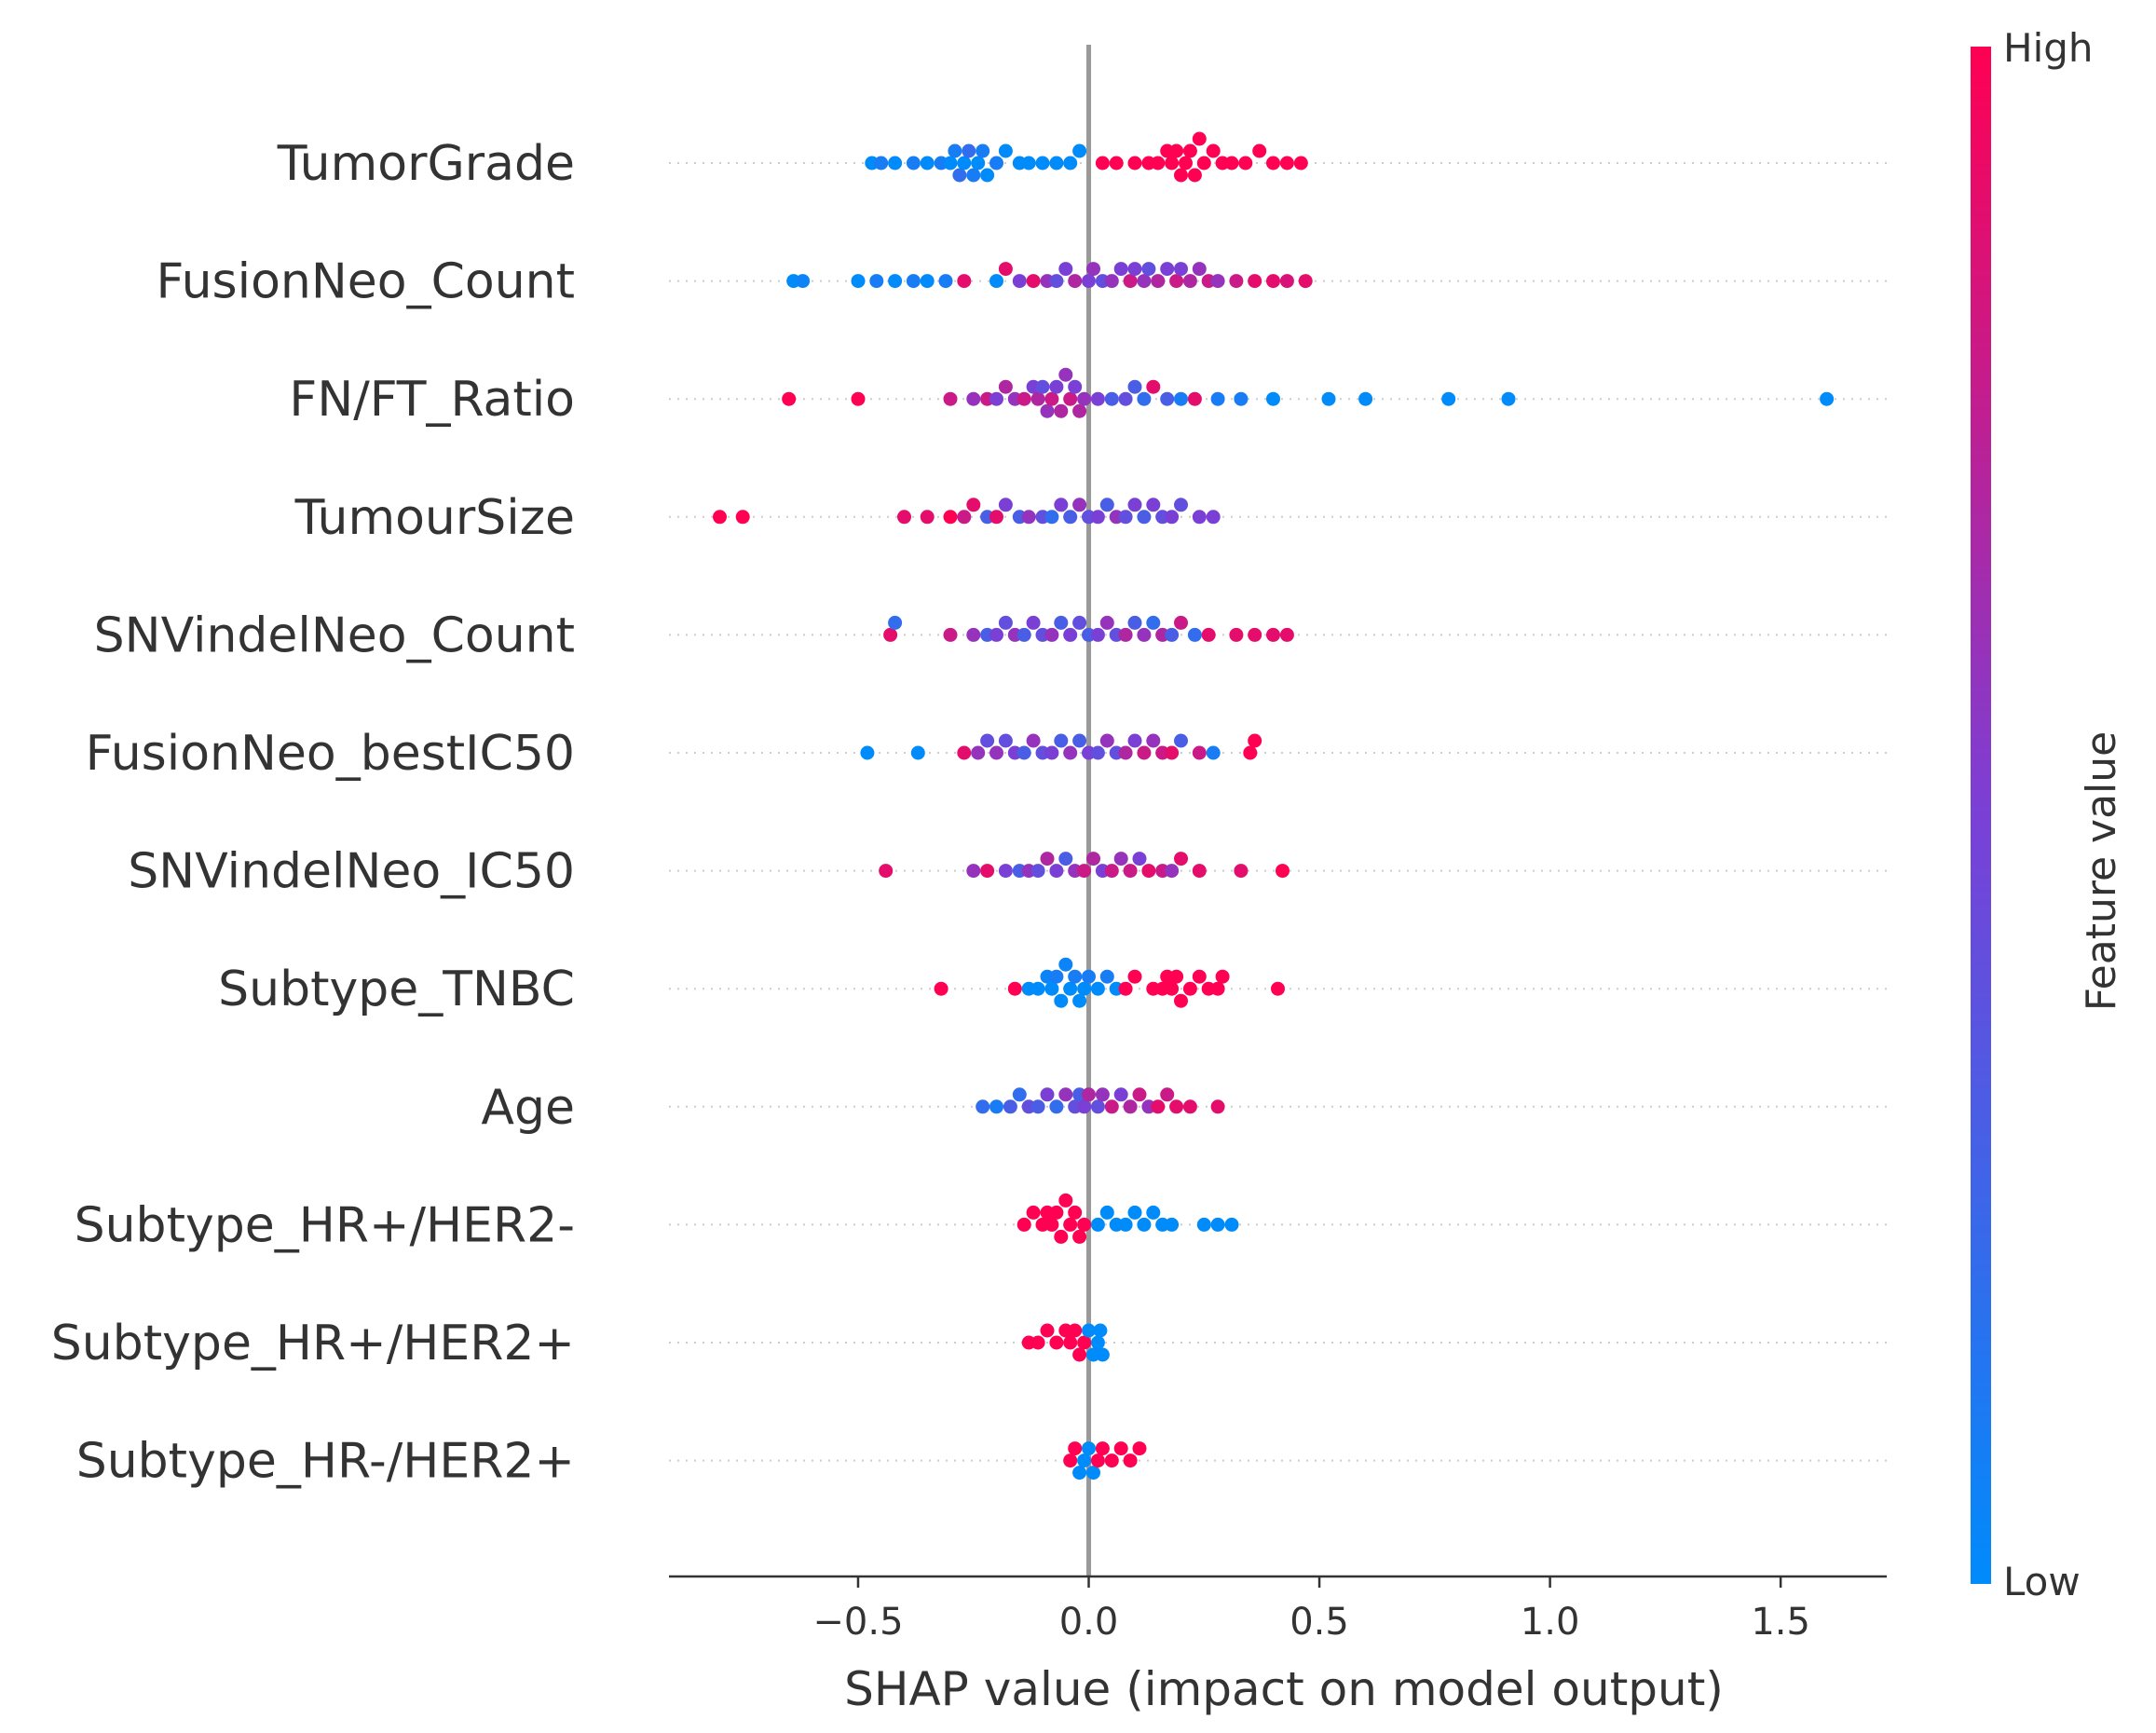 This screenshot has width=2156, height=1733. I want to click on feature-label: SNVindelNeo_IC50, so click(351, 872).